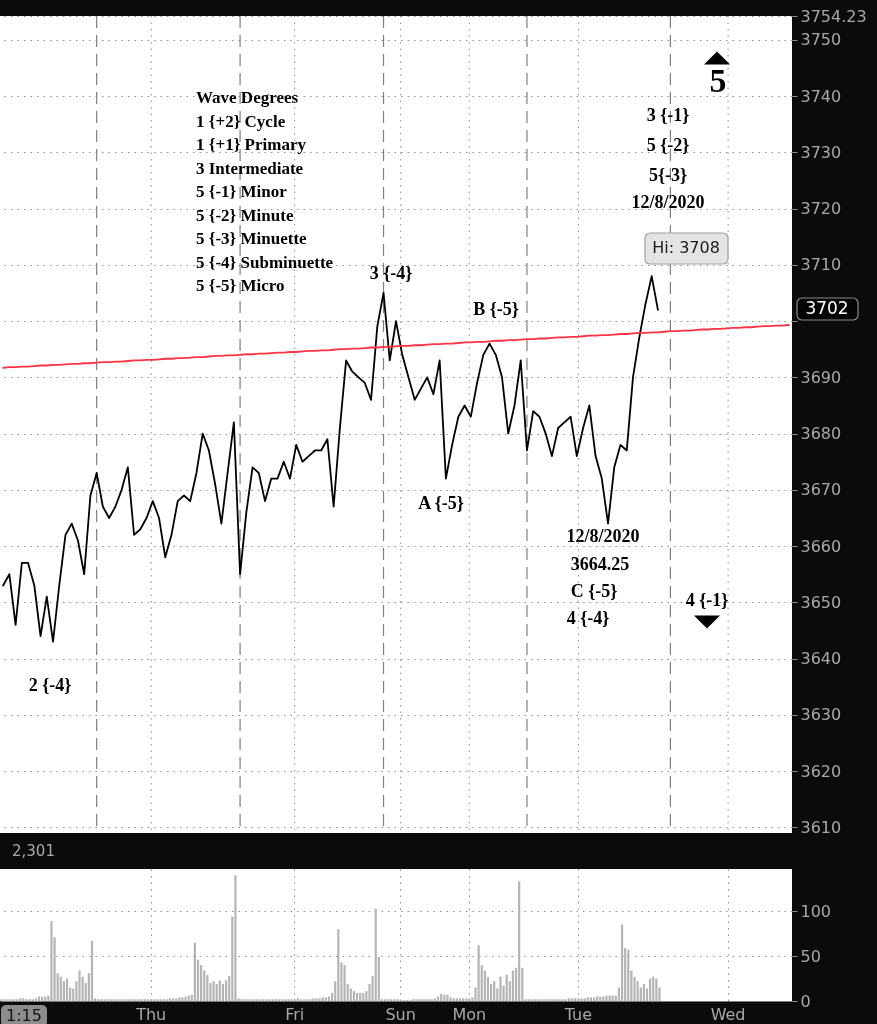 This screenshot has height=1024, width=877. I want to click on annotation: 3 Intermediate, so click(250, 168).